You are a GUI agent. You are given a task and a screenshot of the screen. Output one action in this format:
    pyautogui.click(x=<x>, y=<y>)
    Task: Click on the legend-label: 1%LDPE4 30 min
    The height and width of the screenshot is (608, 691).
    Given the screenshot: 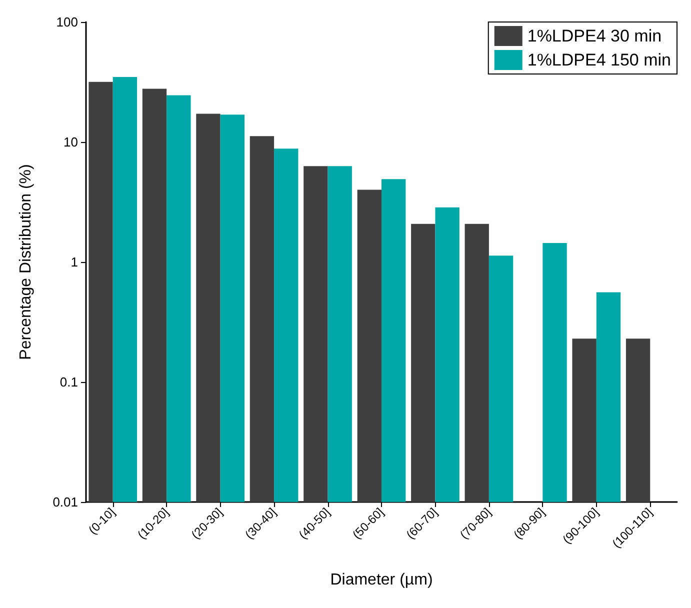 What is the action you would take?
    pyautogui.click(x=594, y=36)
    